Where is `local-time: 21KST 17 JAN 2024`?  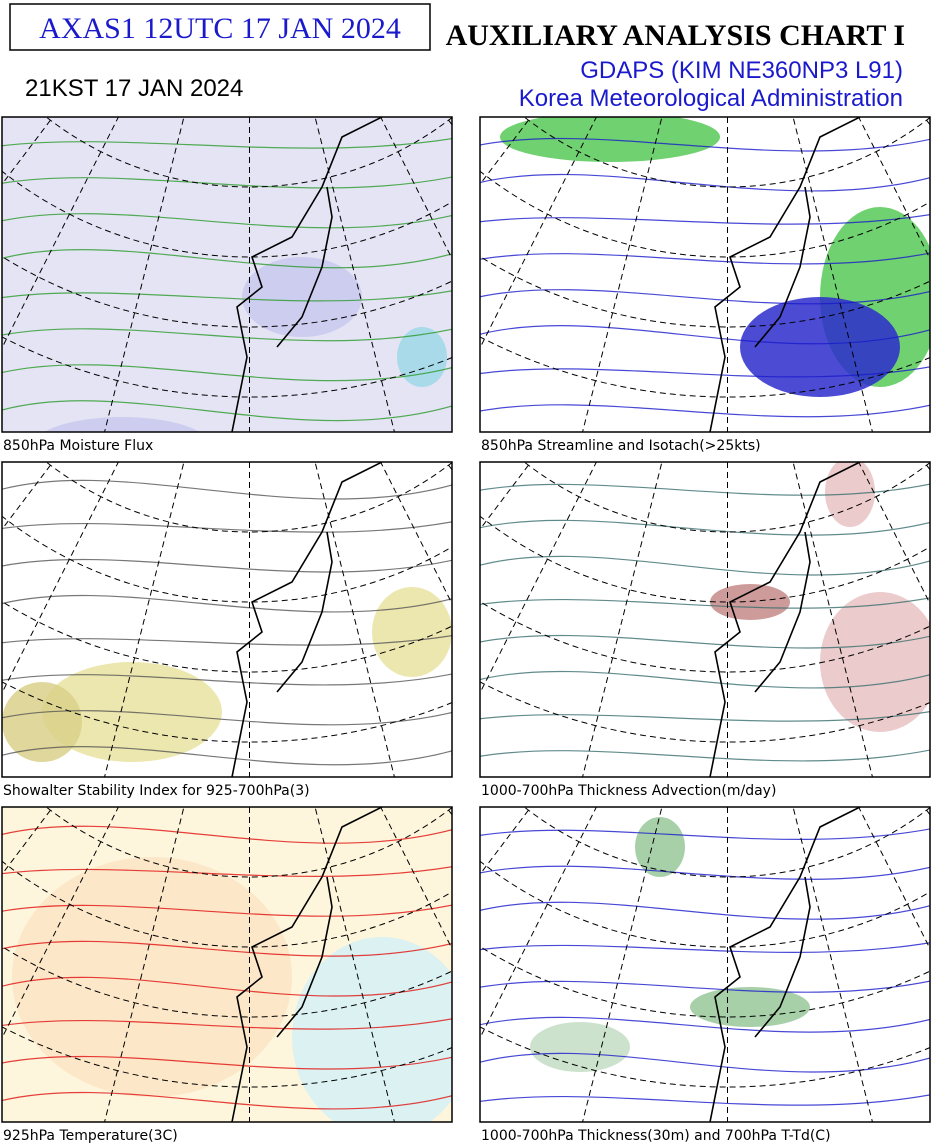 local-time: 21KST 17 JAN 2024 is located at coordinates (134, 88).